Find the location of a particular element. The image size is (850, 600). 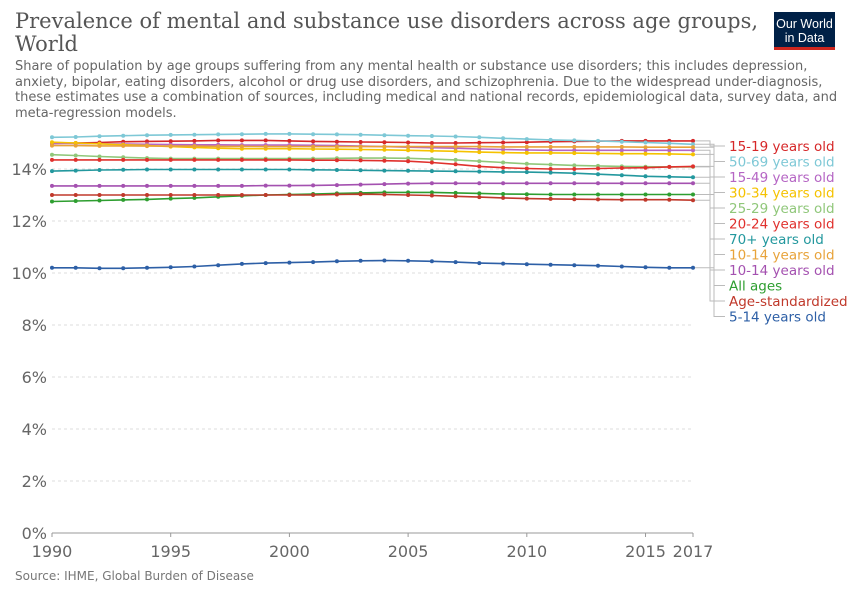

y-tick-label: 6% is located at coordinates (34, 377).